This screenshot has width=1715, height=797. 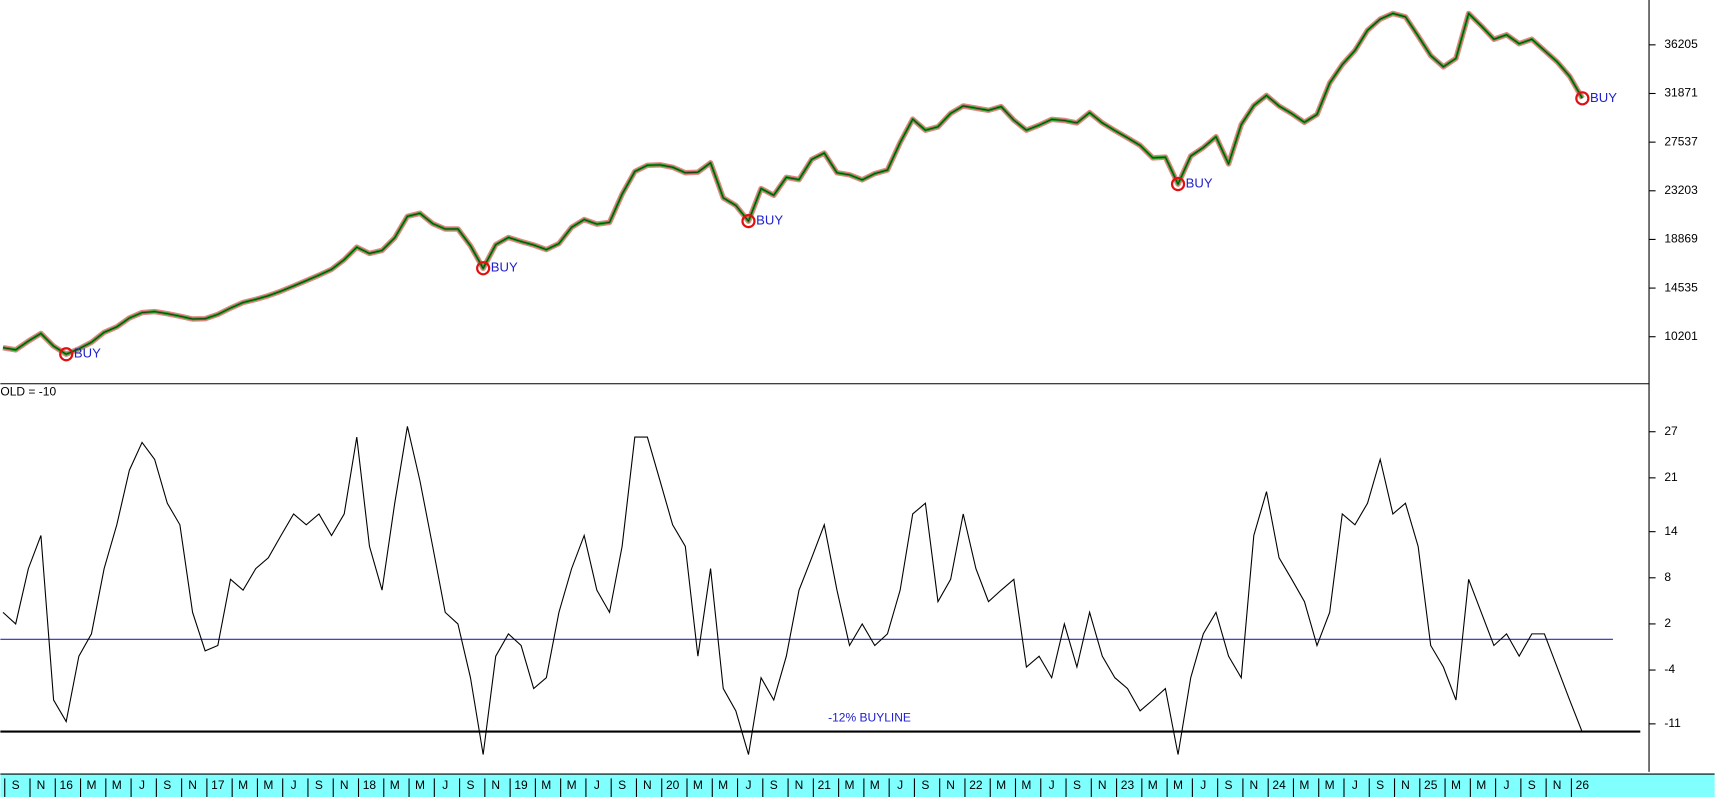 I want to click on y-tick-label: 31871, so click(x=1681, y=93).